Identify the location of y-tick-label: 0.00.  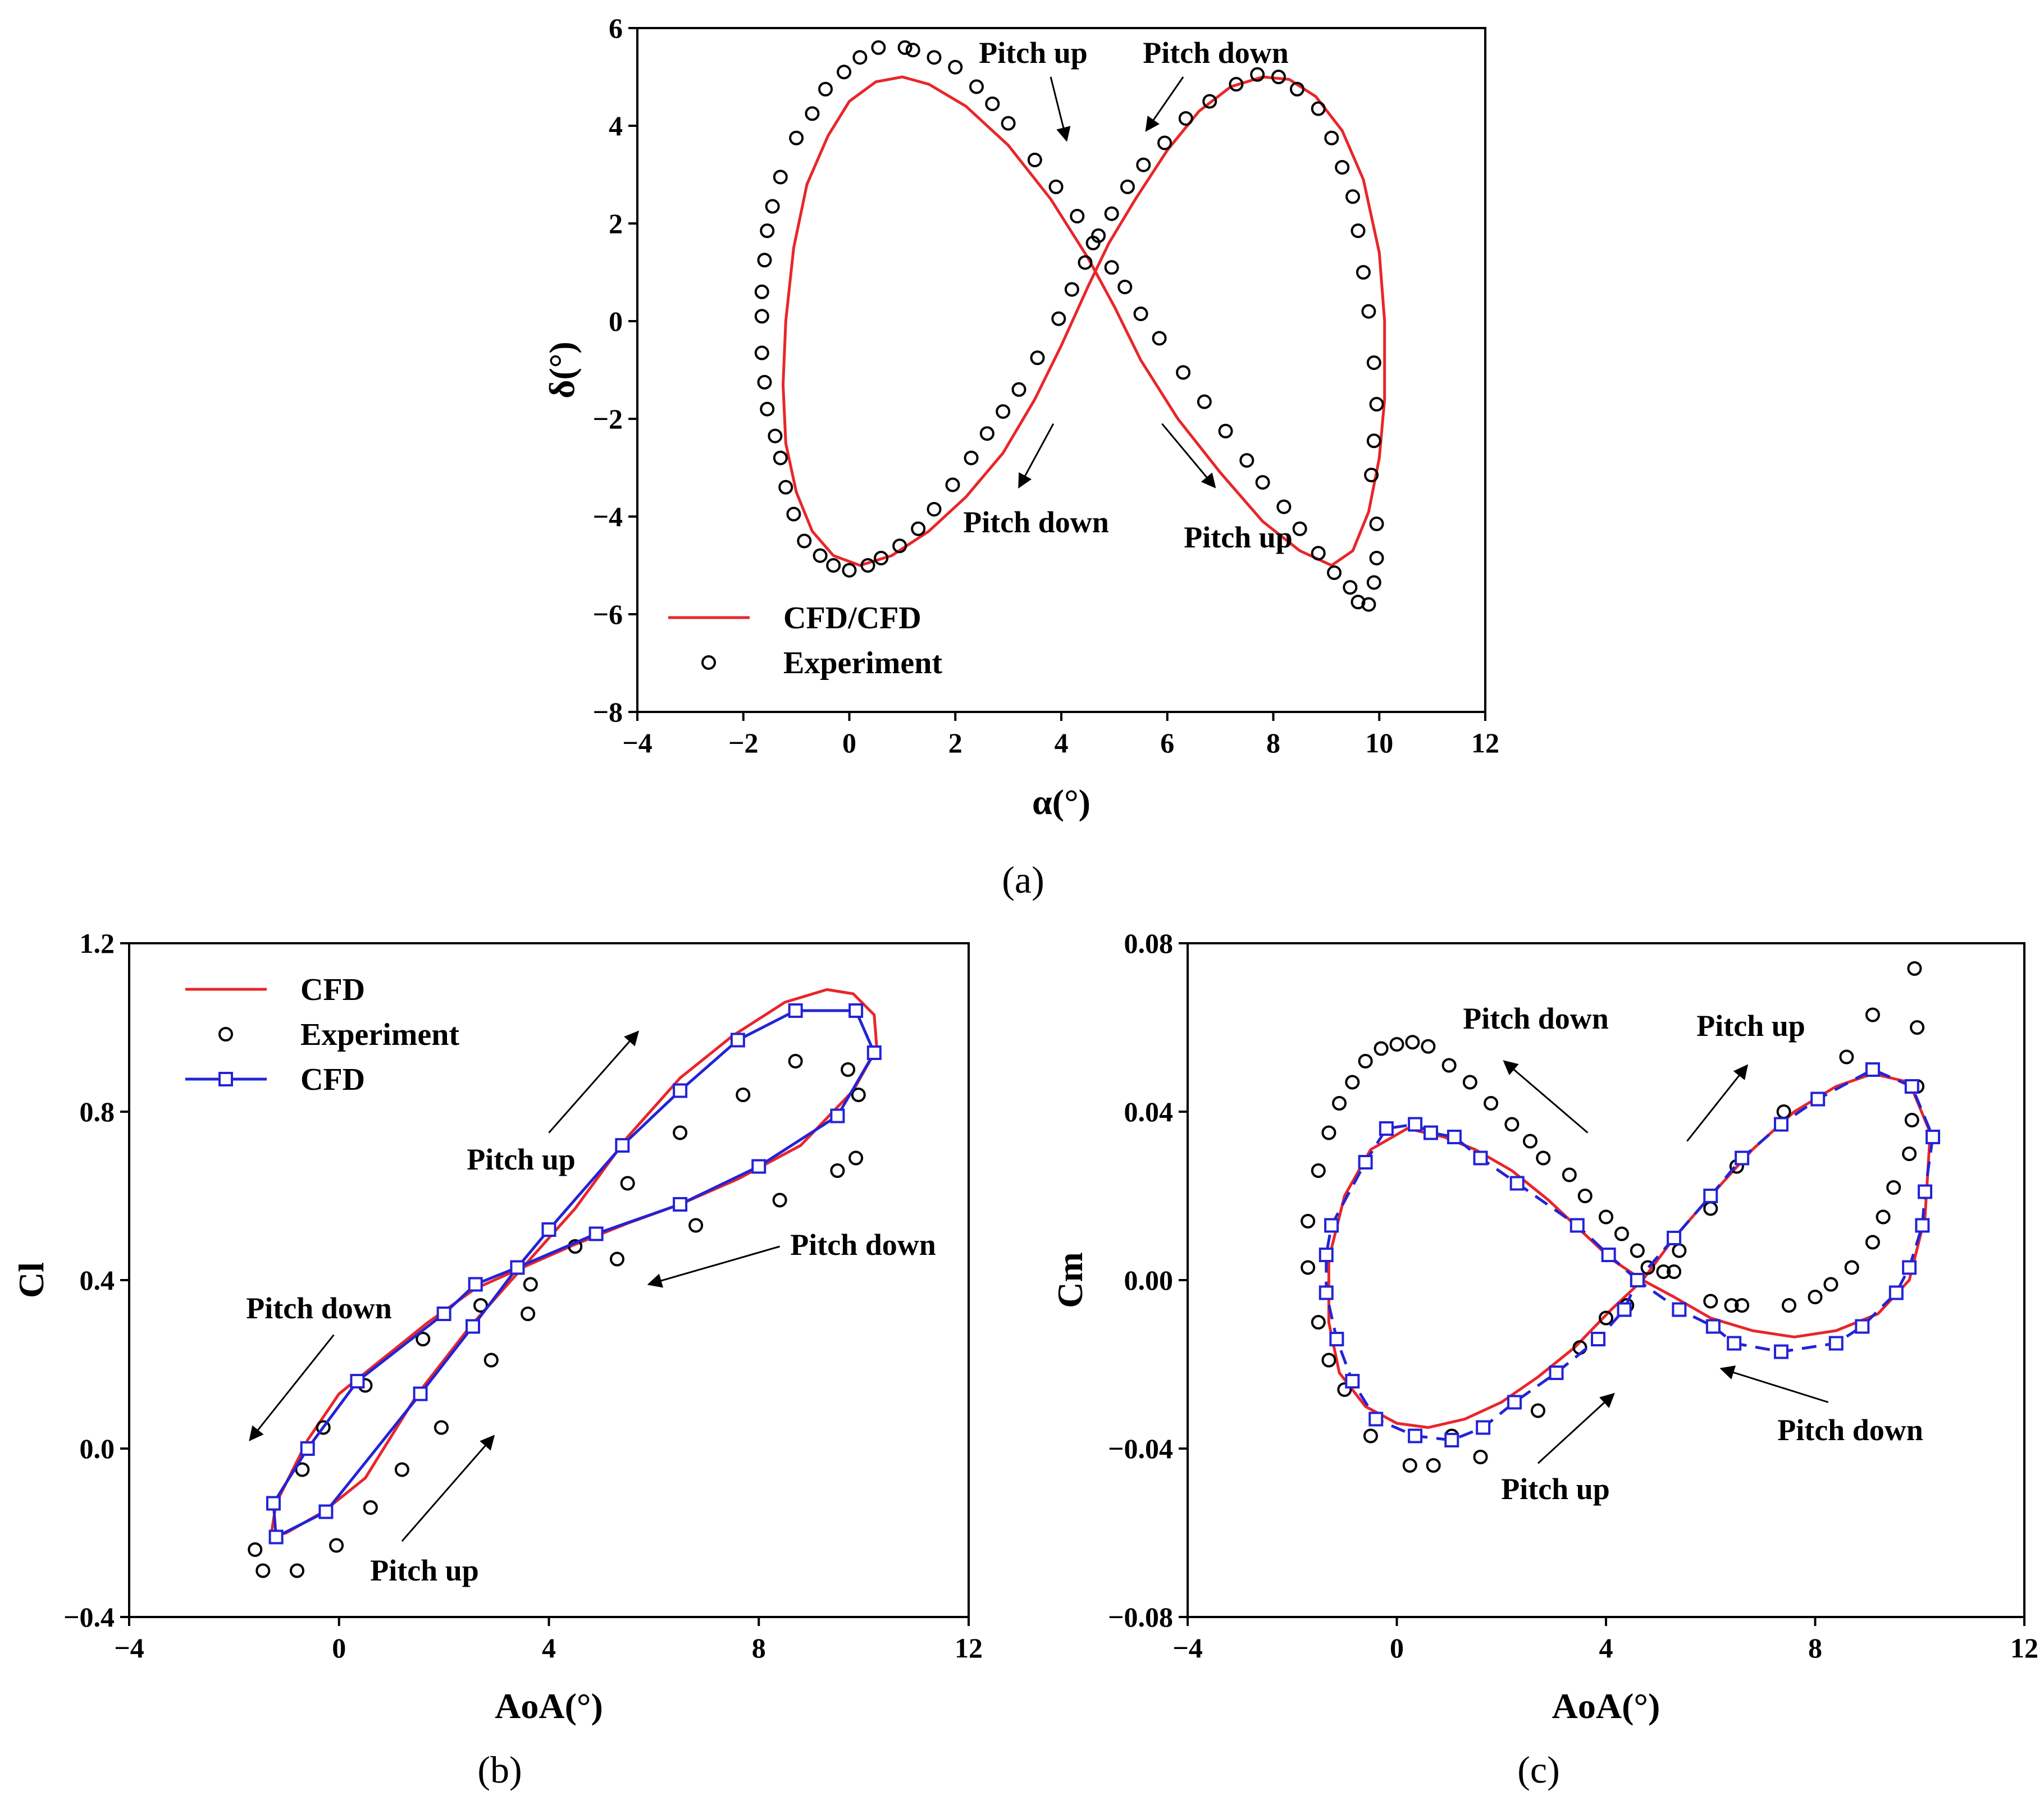
(1149, 1280).